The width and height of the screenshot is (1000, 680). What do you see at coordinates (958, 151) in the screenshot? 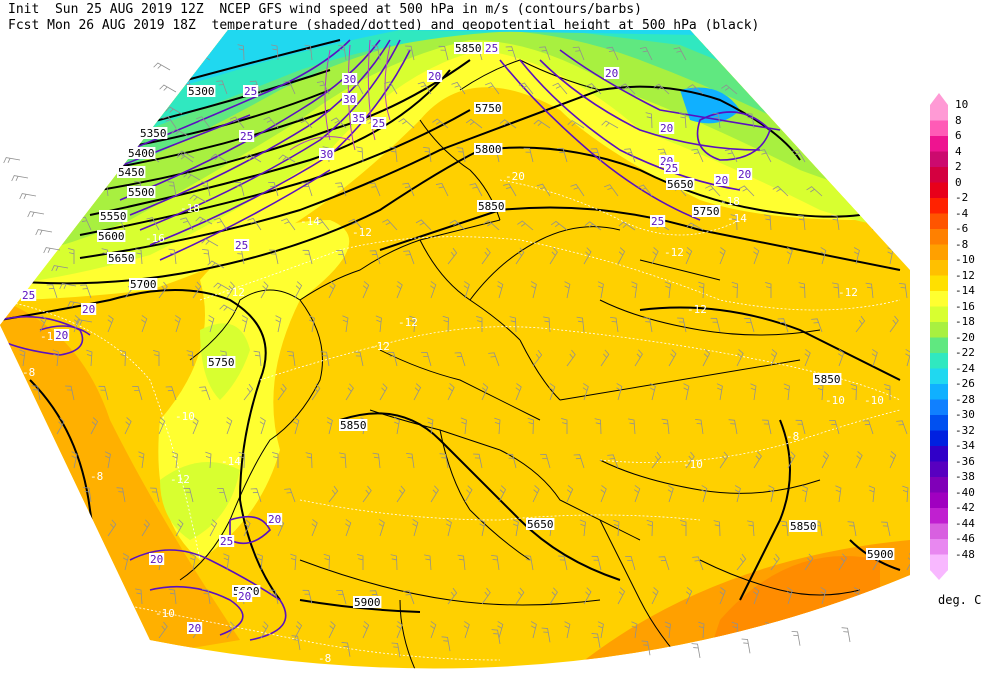
I see `colorbar-level-label: 4` at bounding box center [958, 151].